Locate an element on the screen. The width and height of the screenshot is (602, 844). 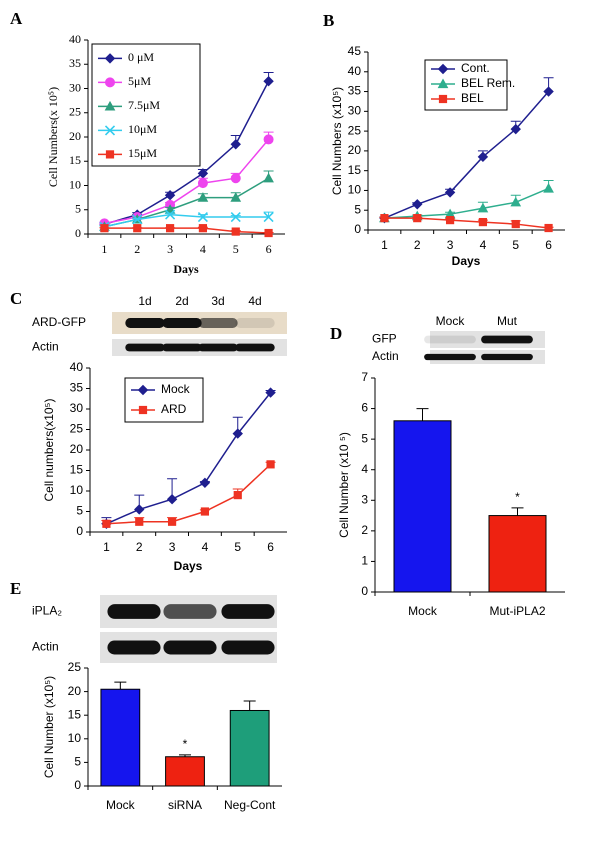
x-tick-label: 2 is located at coordinates (417, 245).